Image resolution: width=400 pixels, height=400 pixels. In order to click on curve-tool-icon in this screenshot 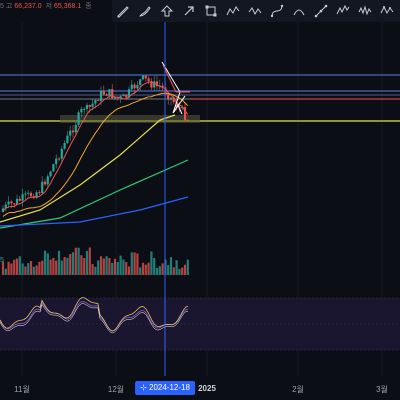, I will do `click(277, 11)`.